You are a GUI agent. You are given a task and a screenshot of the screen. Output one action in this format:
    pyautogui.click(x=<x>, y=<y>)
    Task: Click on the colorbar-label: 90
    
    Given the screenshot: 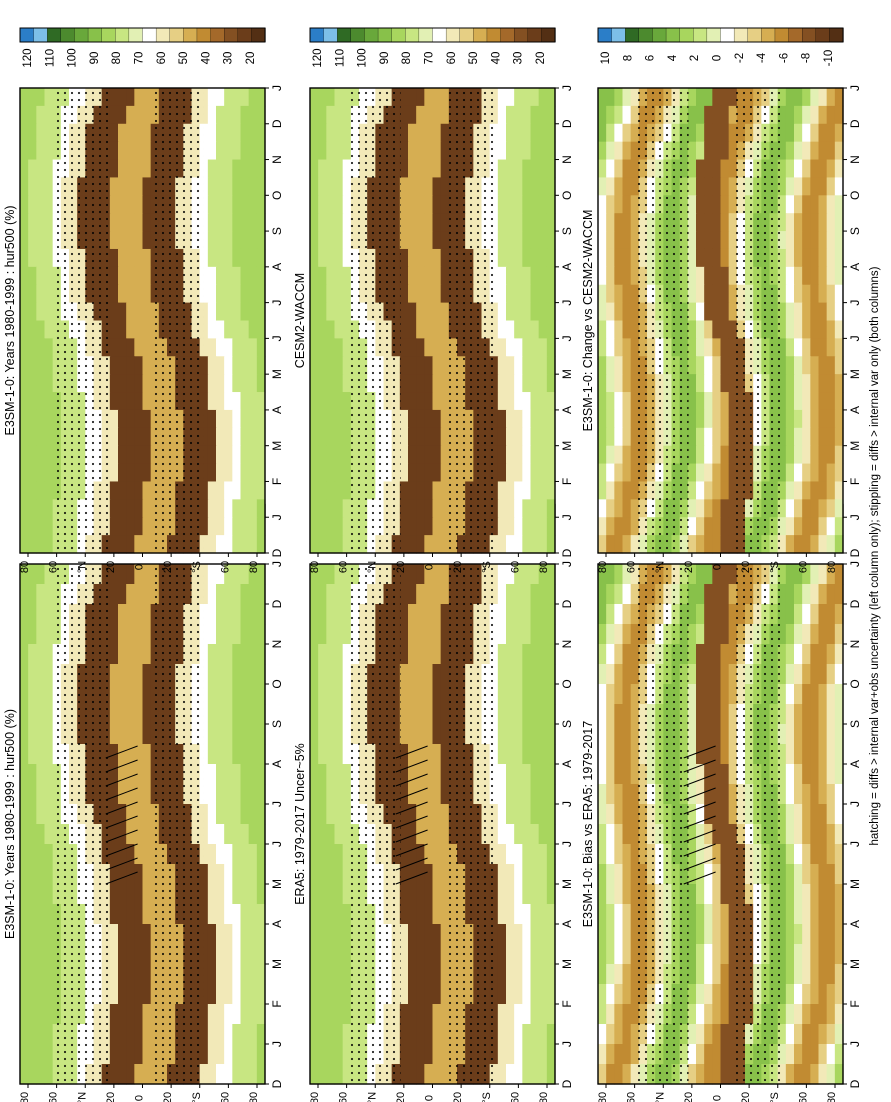 What is the action you would take?
    pyautogui.click(x=95, y=58)
    